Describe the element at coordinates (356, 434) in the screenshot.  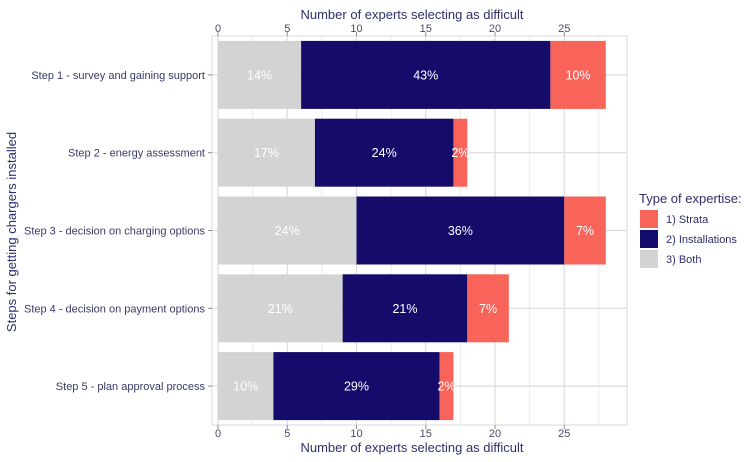
I see `x-tick-label-bottom: 10` at that location.